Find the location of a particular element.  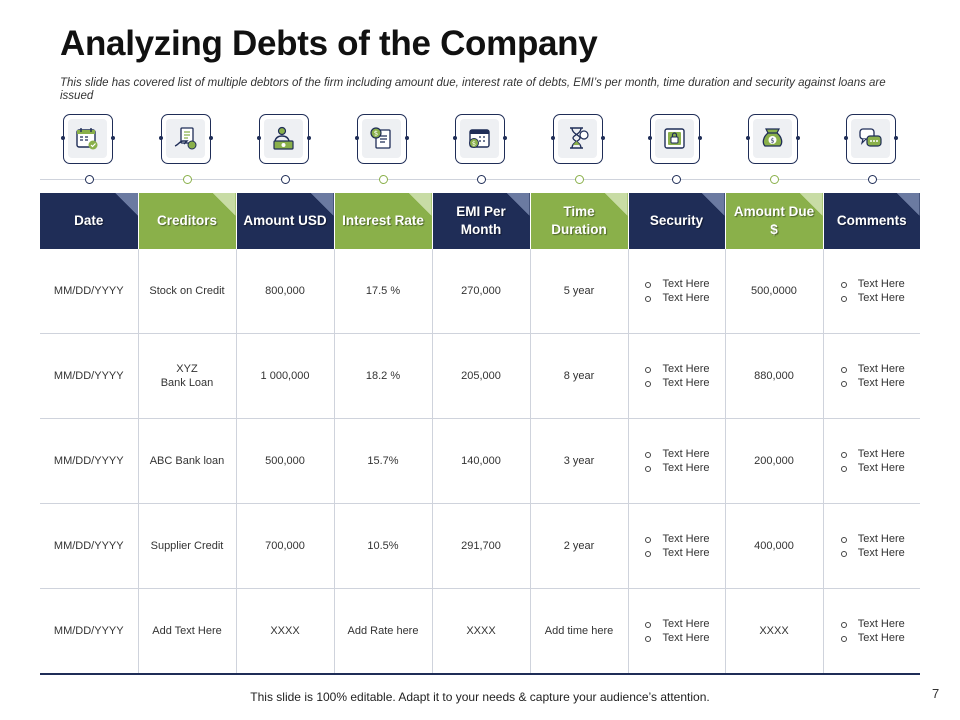

cell-duration: Add time here is located at coordinates (578, 631).